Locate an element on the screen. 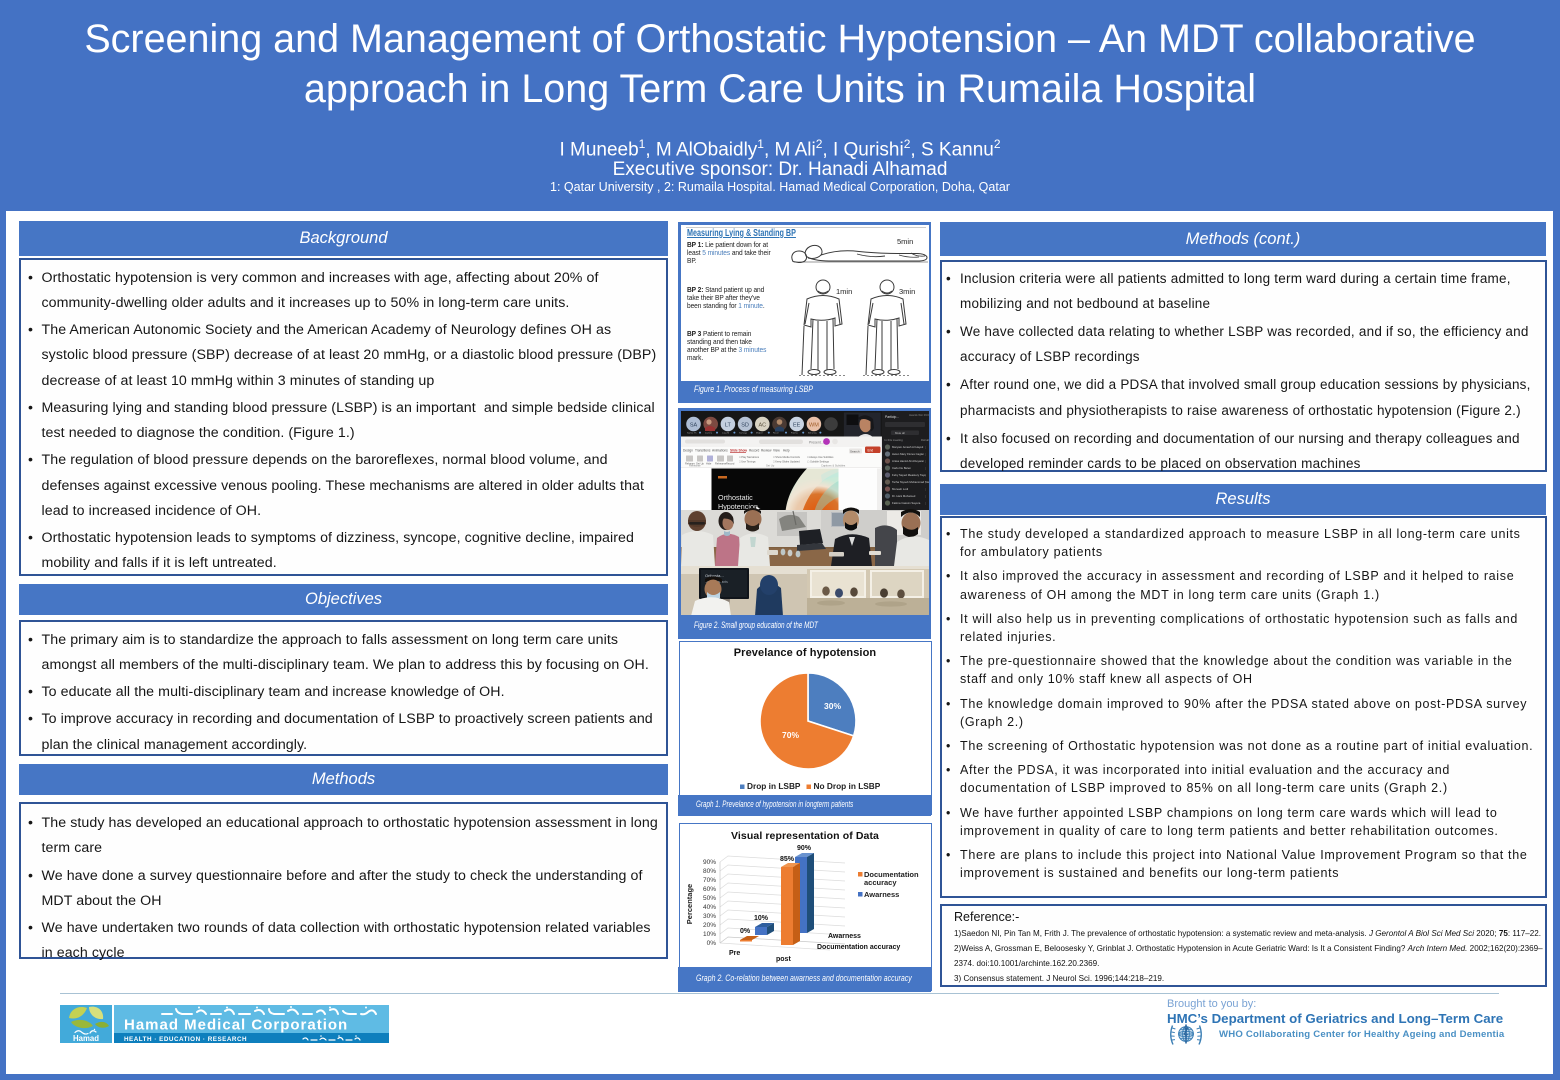  svg-text: Documentation accuracy is located at coordinates (858, 947).